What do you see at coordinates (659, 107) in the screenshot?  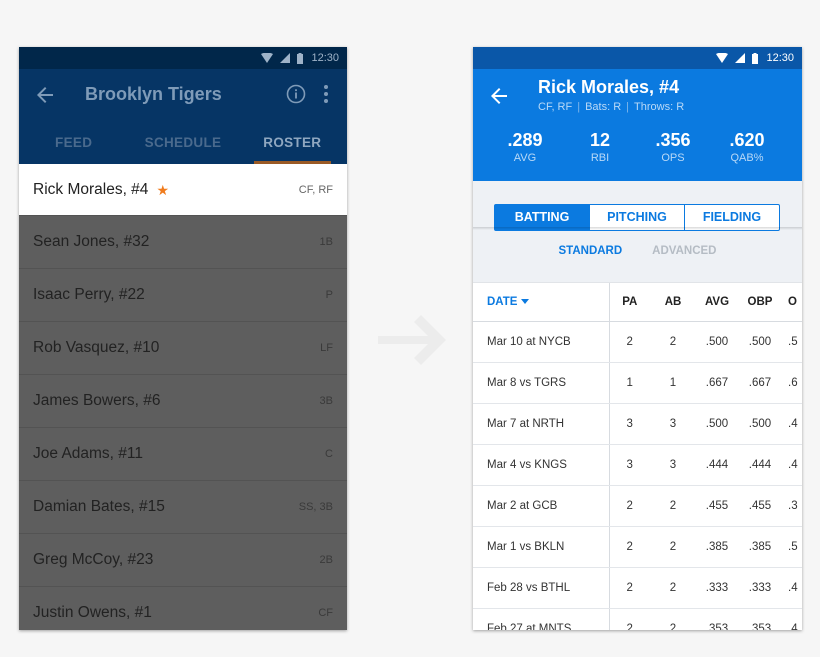 I see `player-throws: Throws: R` at bounding box center [659, 107].